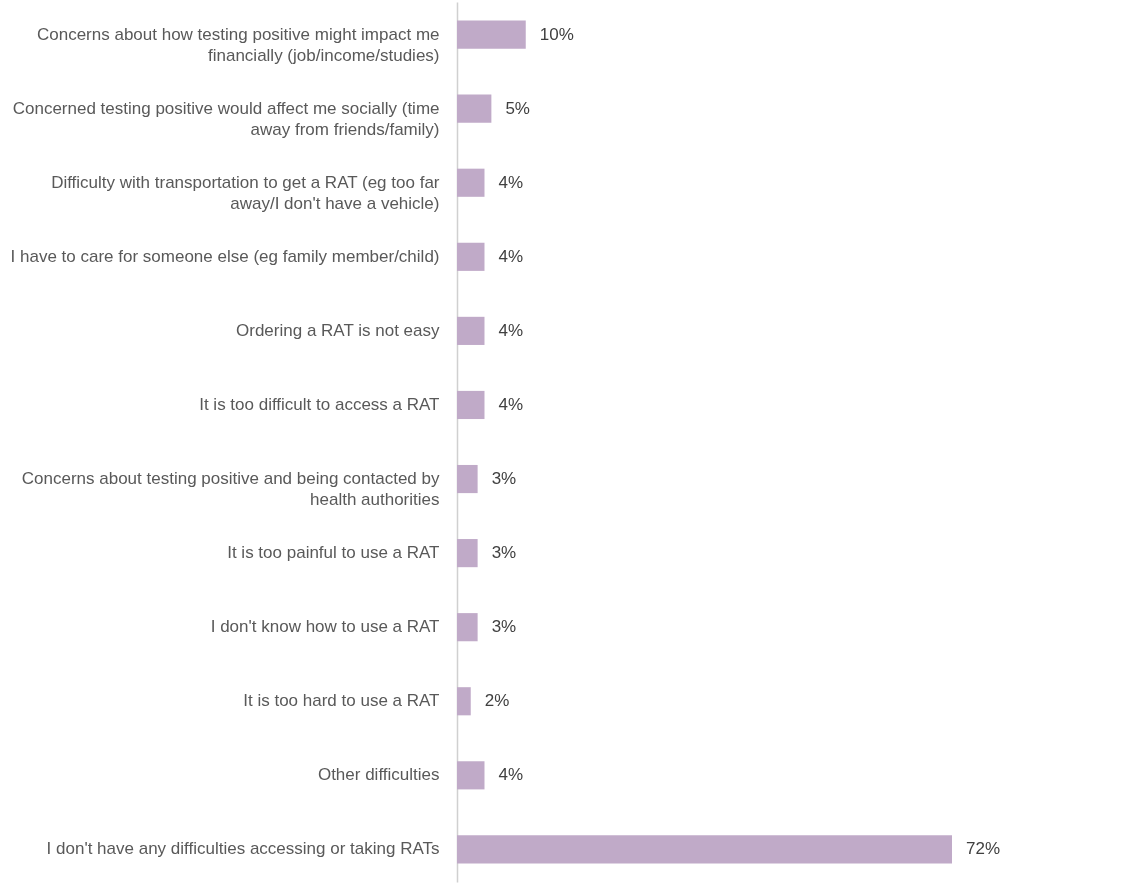  I want to click on y-tick-label: Ordering a RAT is not easy, so click(338, 330).